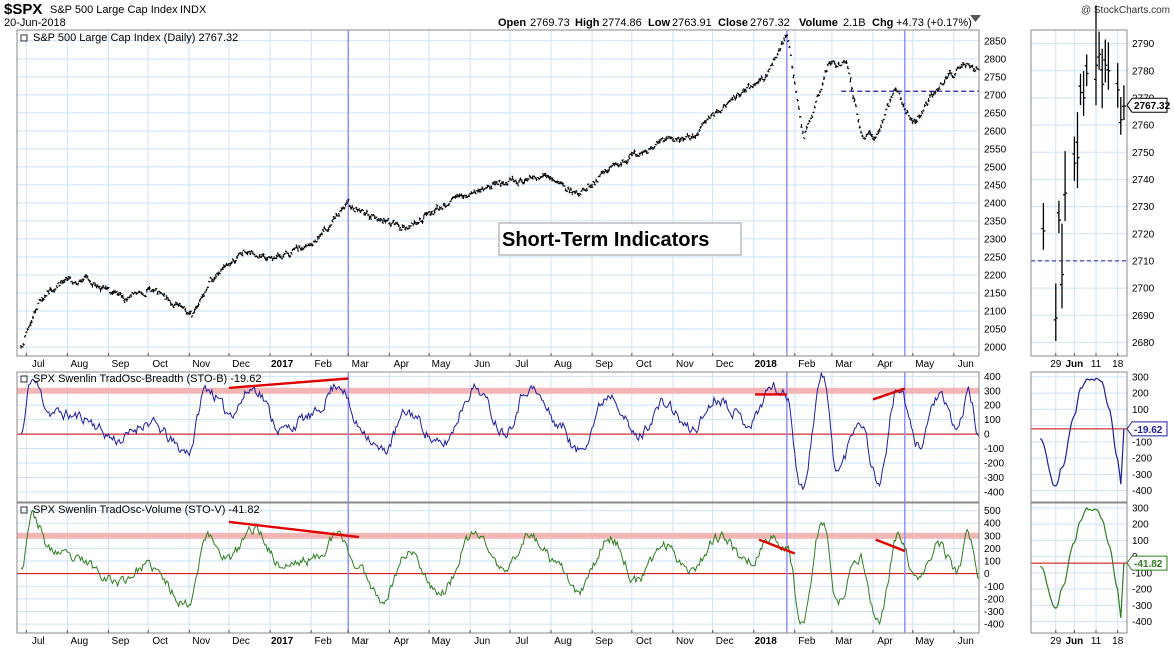  What do you see at coordinates (995, 149) in the screenshot?
I see `y-tick-label: 2550` at bounding box center [995, 149].